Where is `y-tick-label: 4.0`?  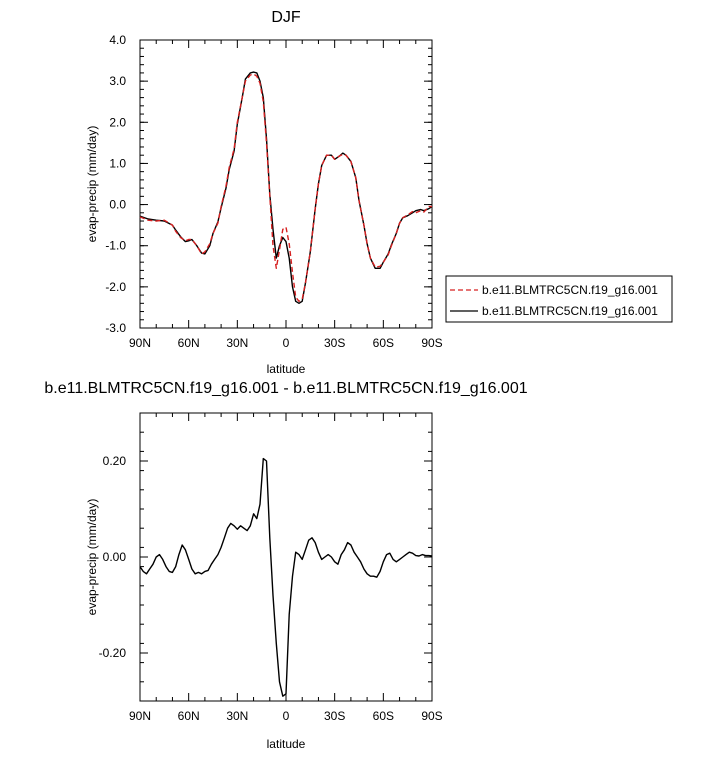 y-tick-label: 4.0 is located at coordinates (117, 40).